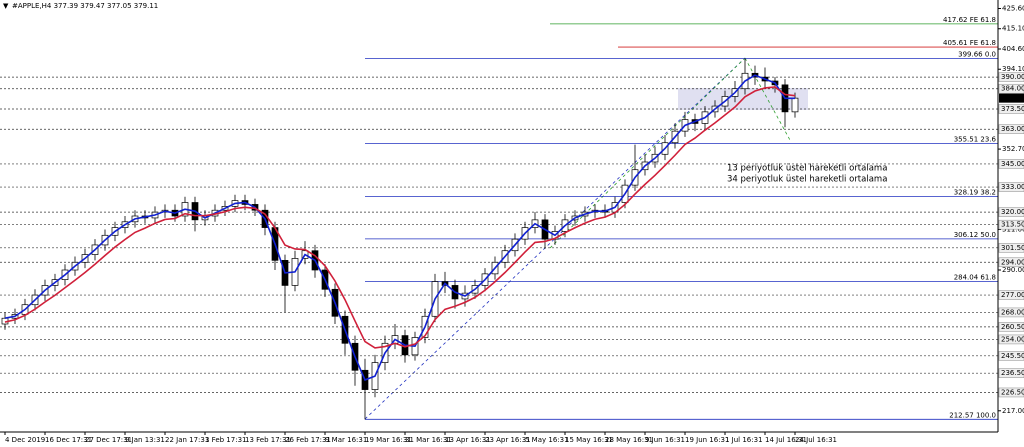  I want to click on x-tick-label: 14 Jul 16:31, so click(786, 440).